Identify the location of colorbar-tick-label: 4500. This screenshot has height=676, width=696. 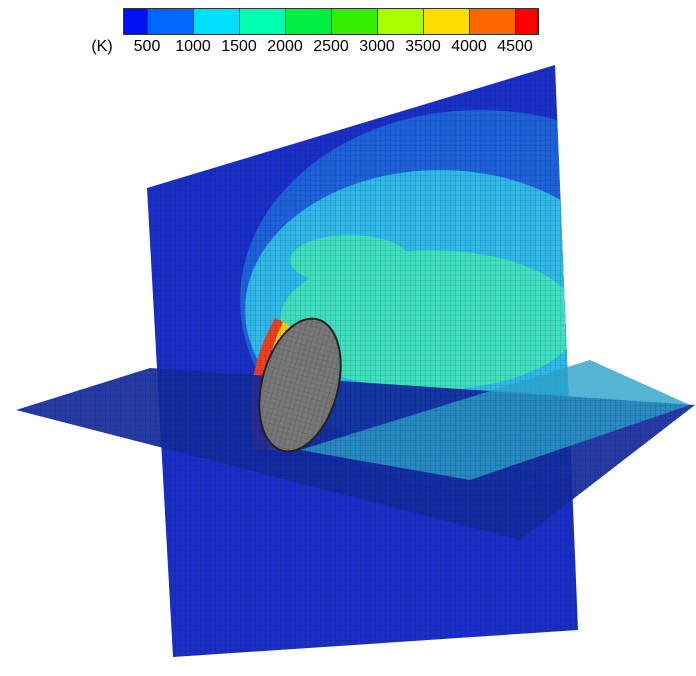
(515, 46).